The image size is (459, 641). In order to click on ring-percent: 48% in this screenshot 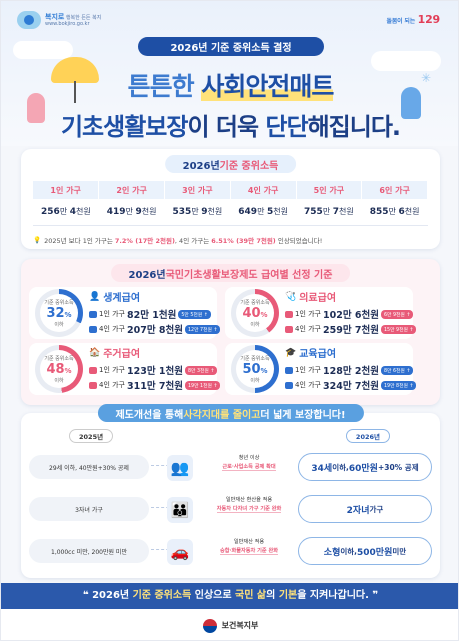, I will do `click(59, 369)`.